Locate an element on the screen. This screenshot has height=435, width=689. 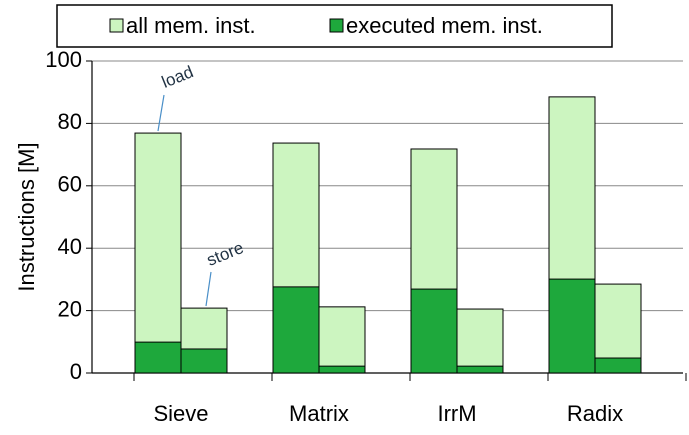
legend-label: executed mem. inst. is located at coordinates (444, 25).